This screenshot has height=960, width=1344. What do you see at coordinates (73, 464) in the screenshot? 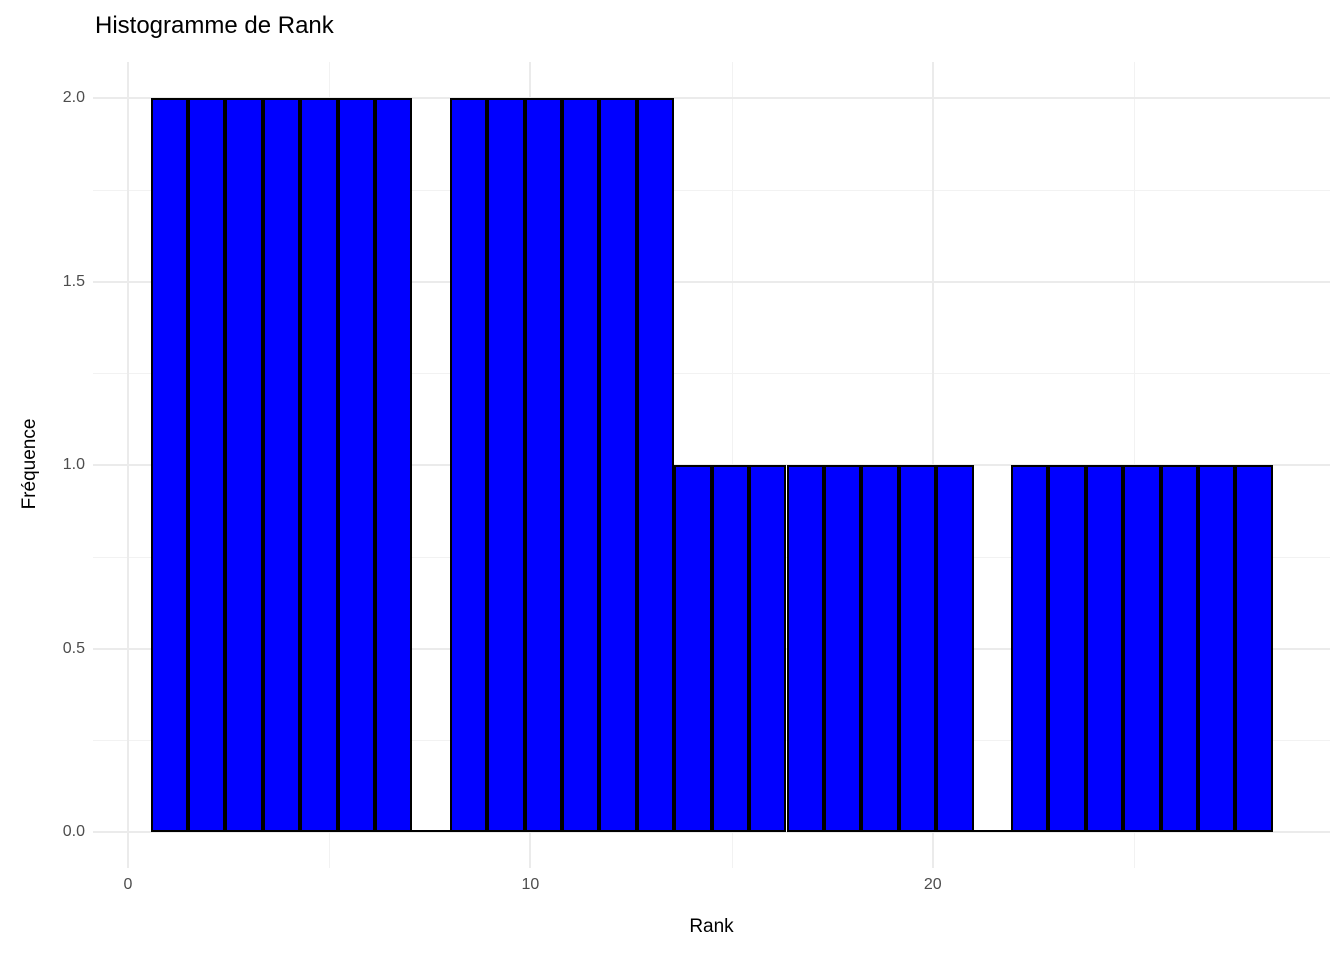
I see `y-tick-label: 1.0` at bounding box center [73, 464].